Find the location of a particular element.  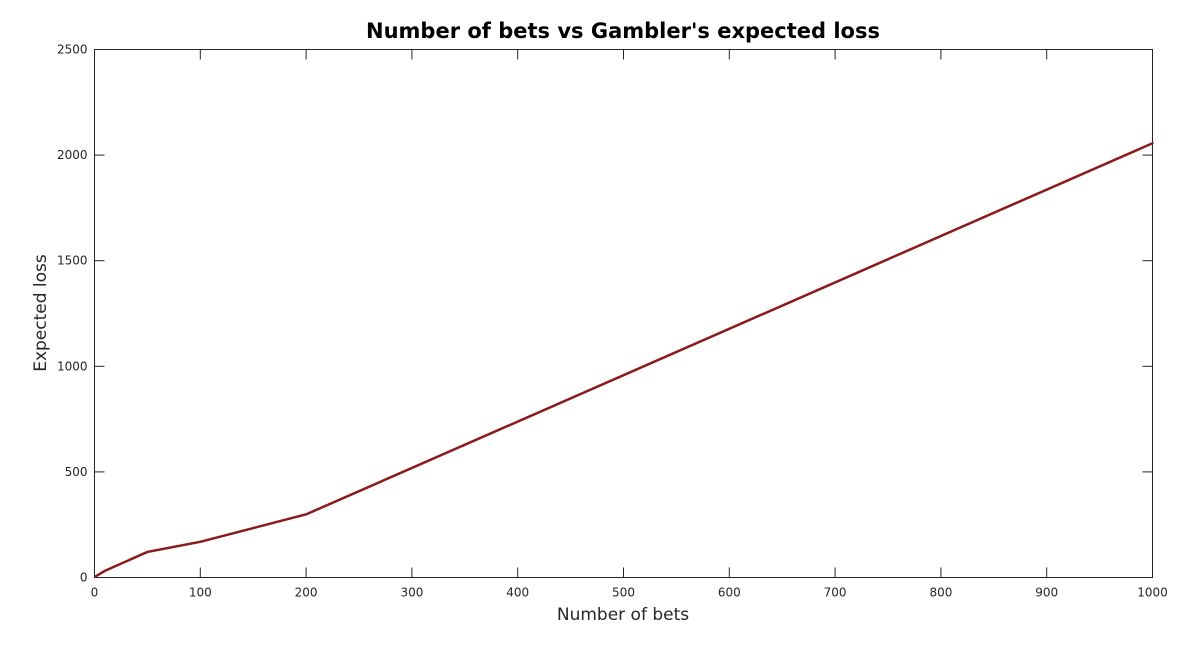

x-tick-label: 300 is located at coordinates (411, 593).